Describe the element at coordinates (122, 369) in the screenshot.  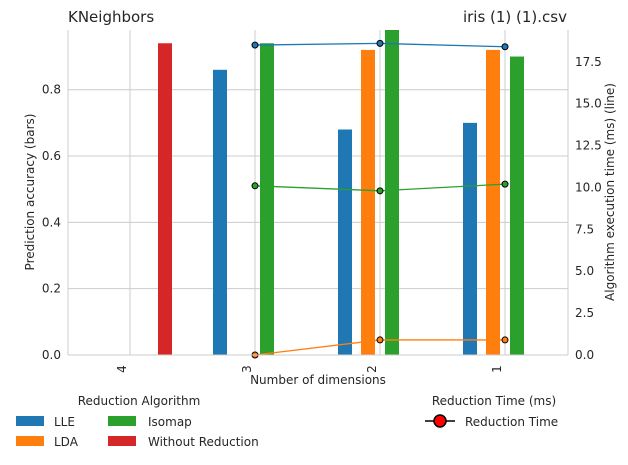
I see `x-tick-label: 4` at that location.